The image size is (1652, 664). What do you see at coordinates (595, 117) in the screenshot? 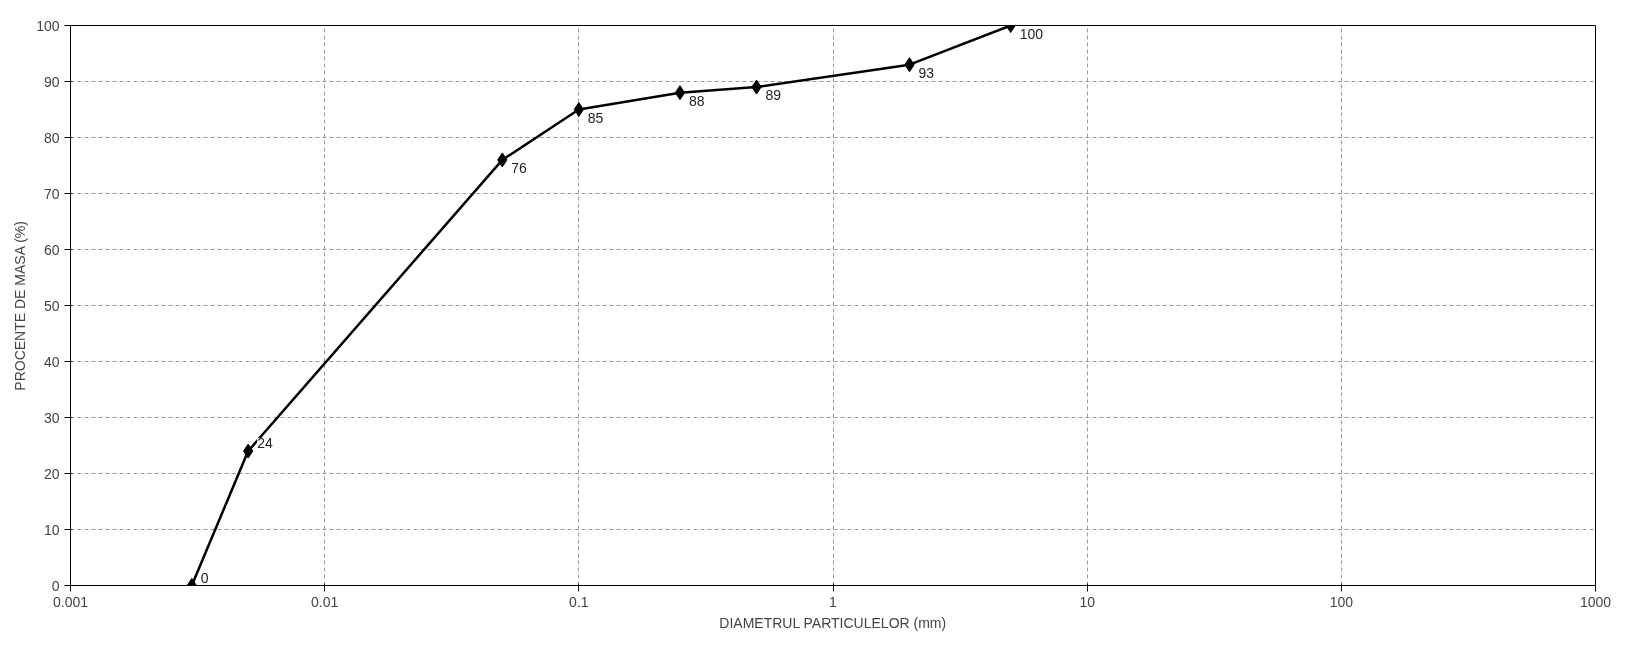
I see `data-label: 85` at bounding box center [595, 117].